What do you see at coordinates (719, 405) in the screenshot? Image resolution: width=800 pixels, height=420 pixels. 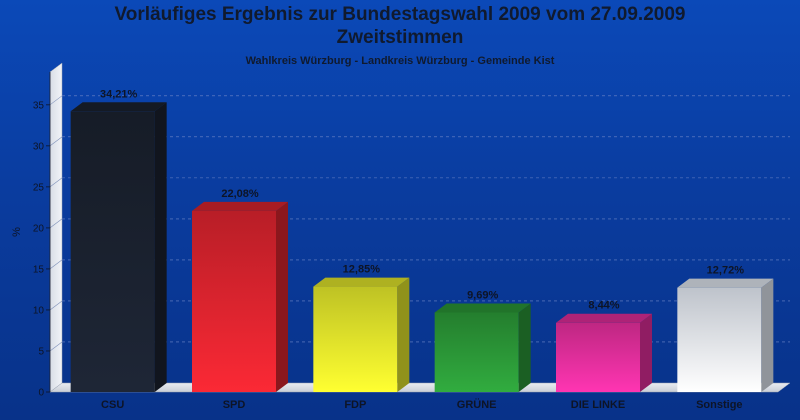 I see `x-tick-label: Sonstige` at bounding box center [719, 405].